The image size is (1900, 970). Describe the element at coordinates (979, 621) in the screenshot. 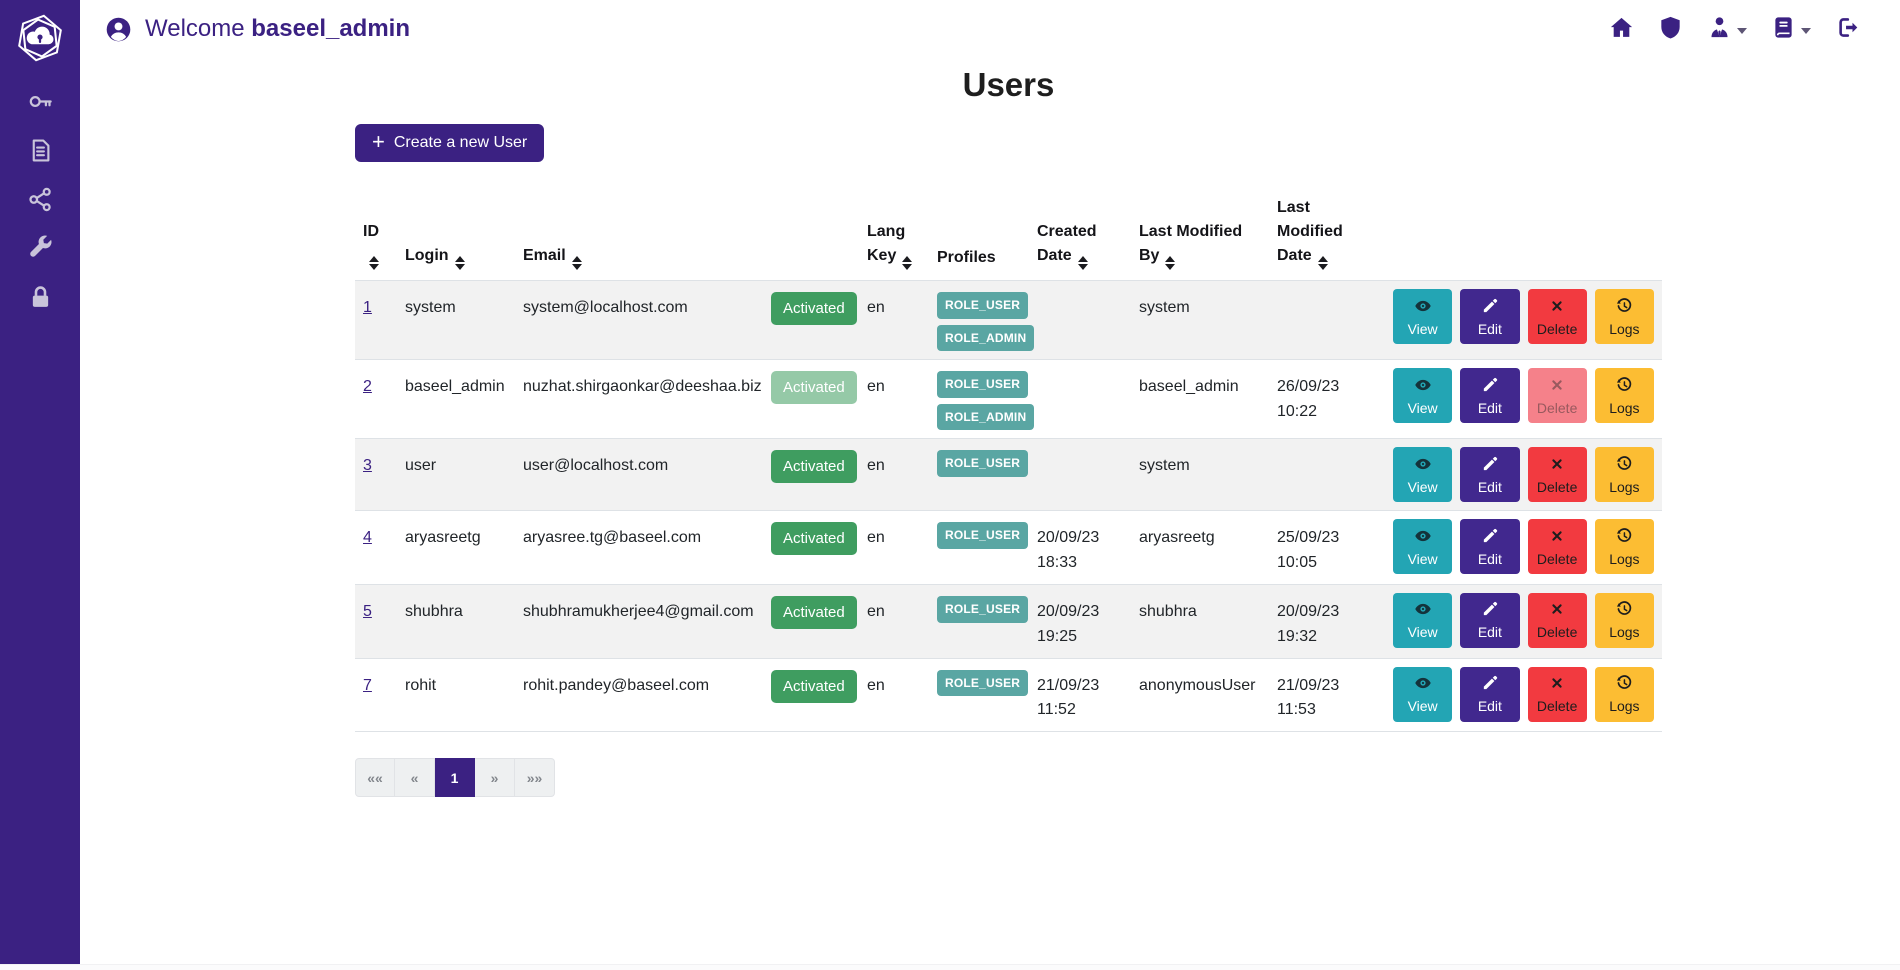

I see `cell-profiles: ROLE_USER` at that location.